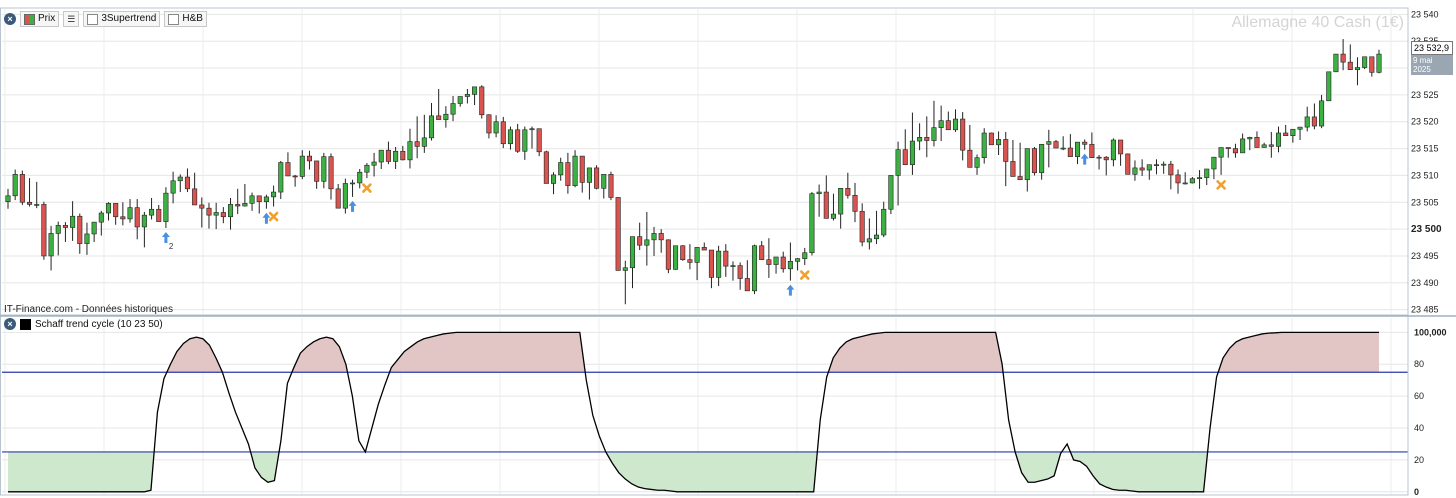  I want to click on price-axis-tick: 23 515, so click(1425, 149).